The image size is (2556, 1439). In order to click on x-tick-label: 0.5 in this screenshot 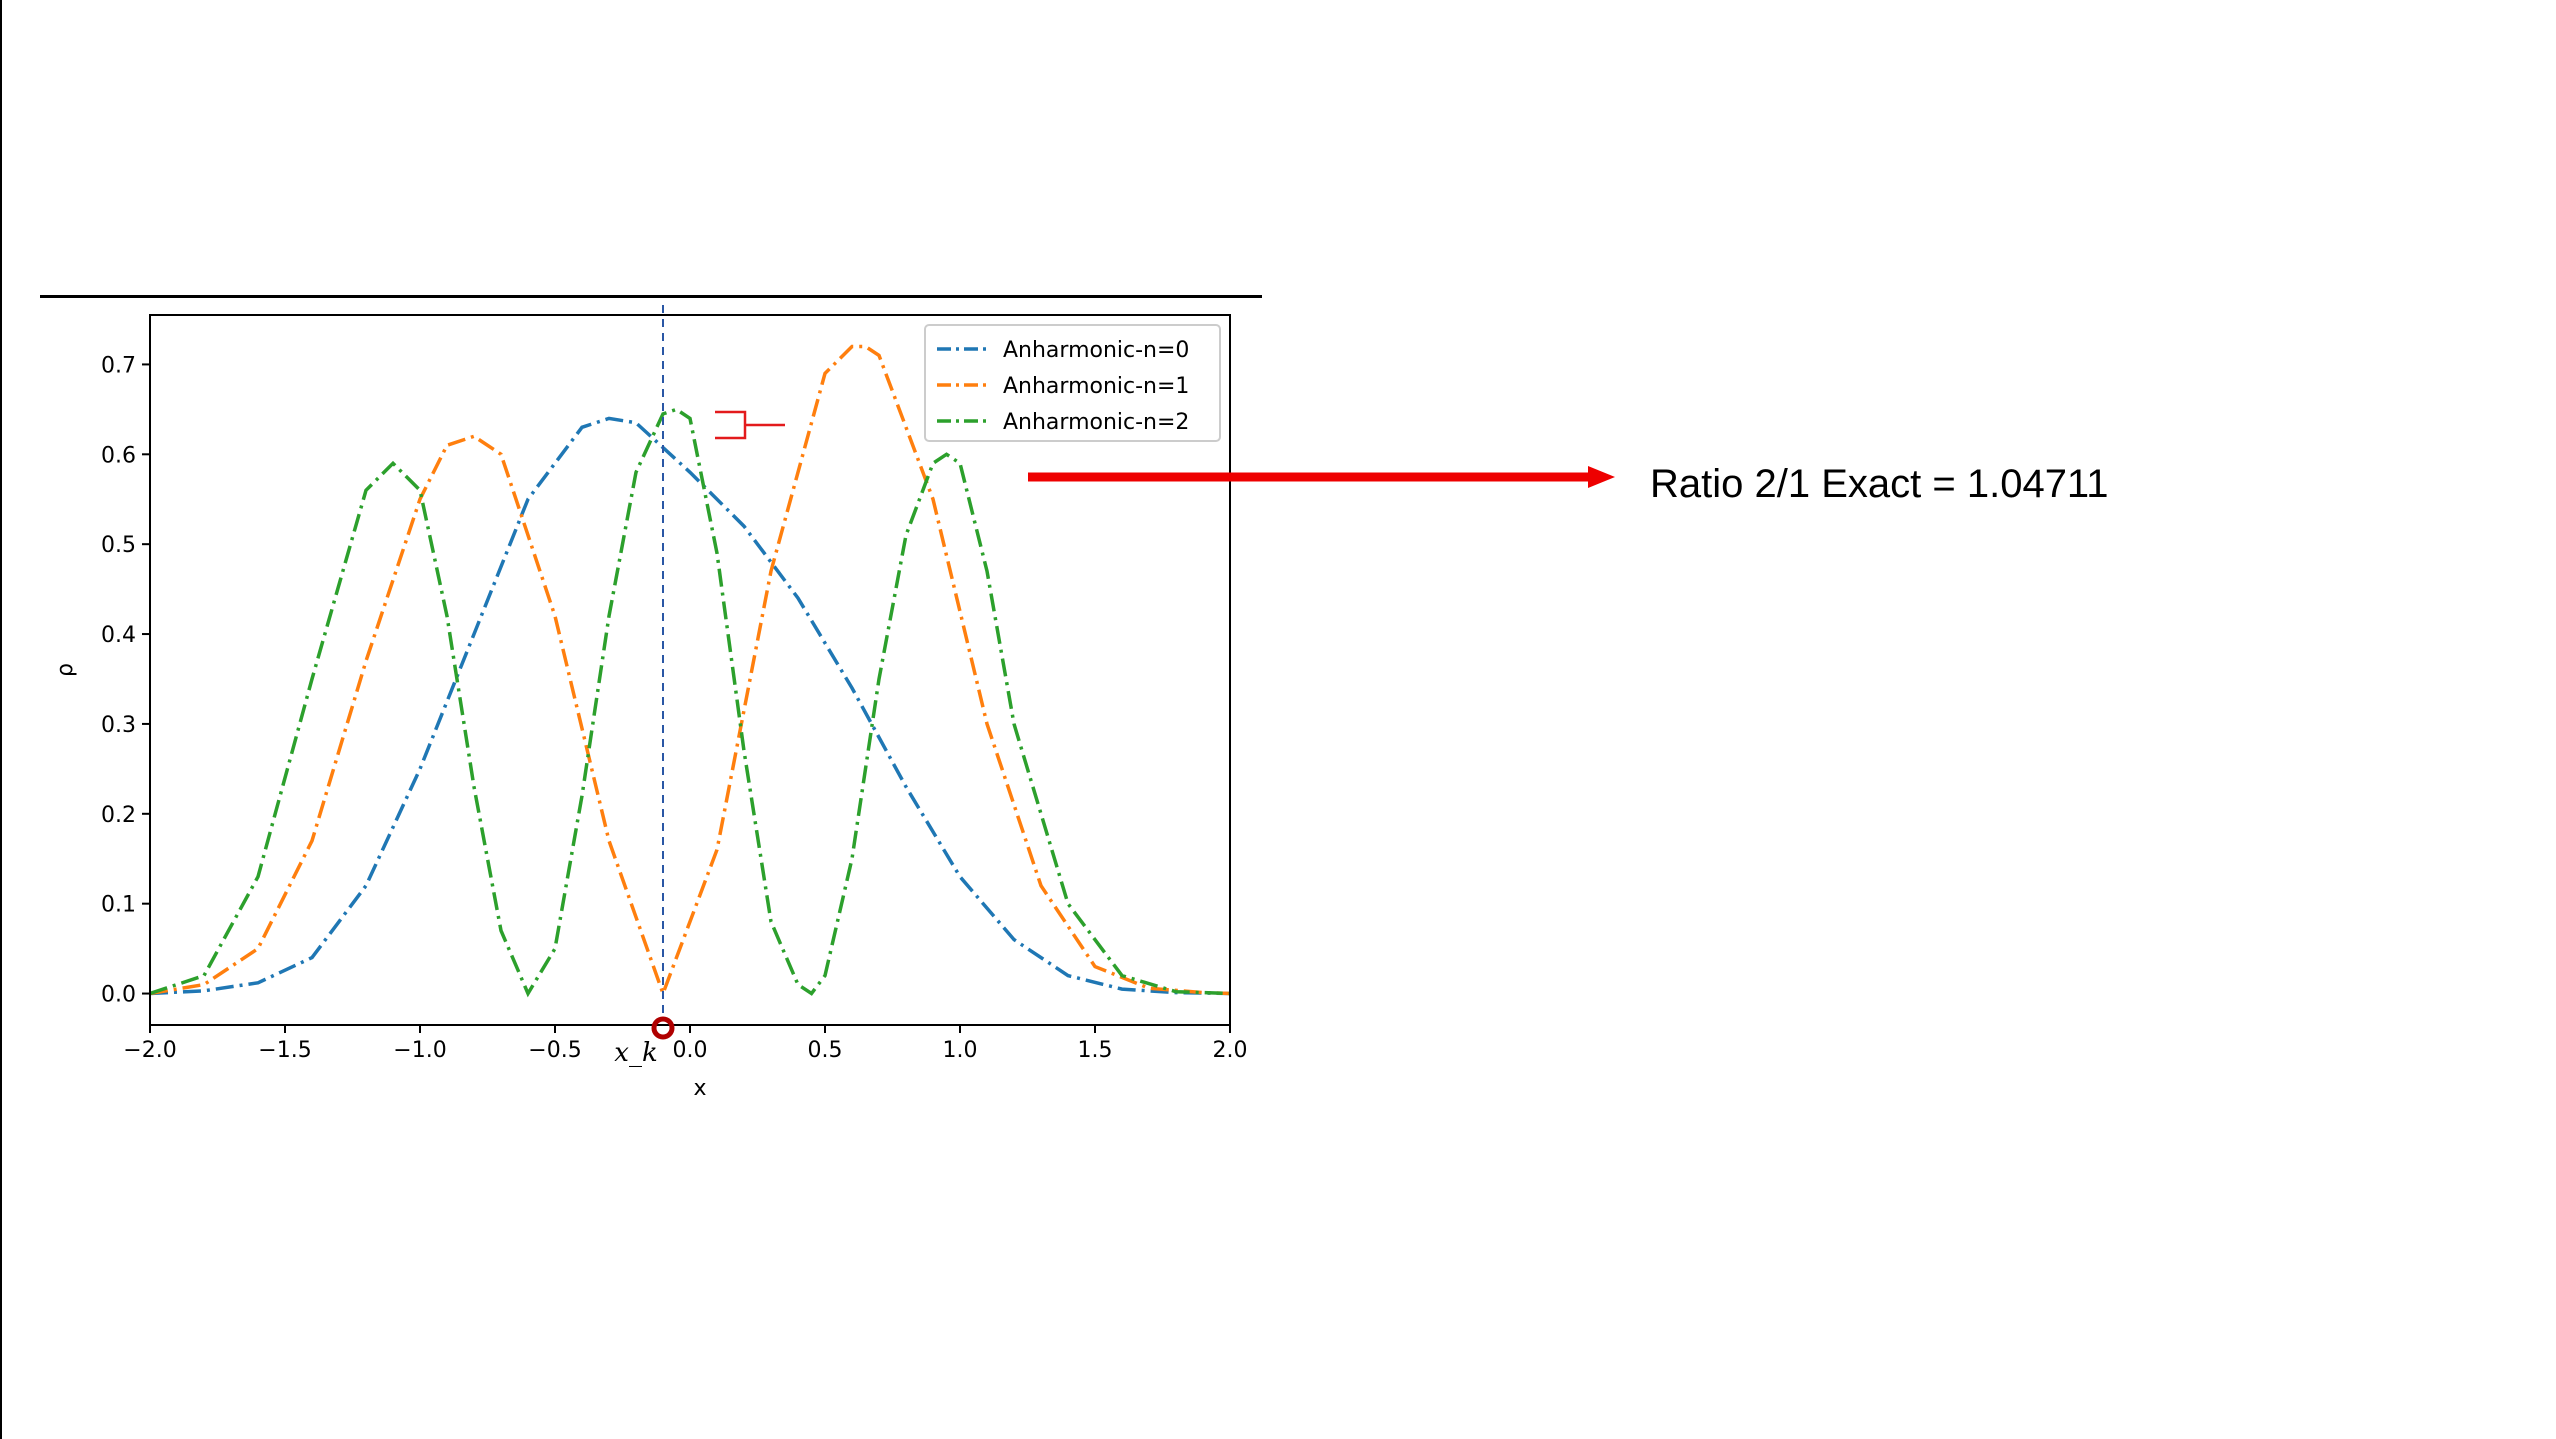, I will do `click(825, 1050)`.